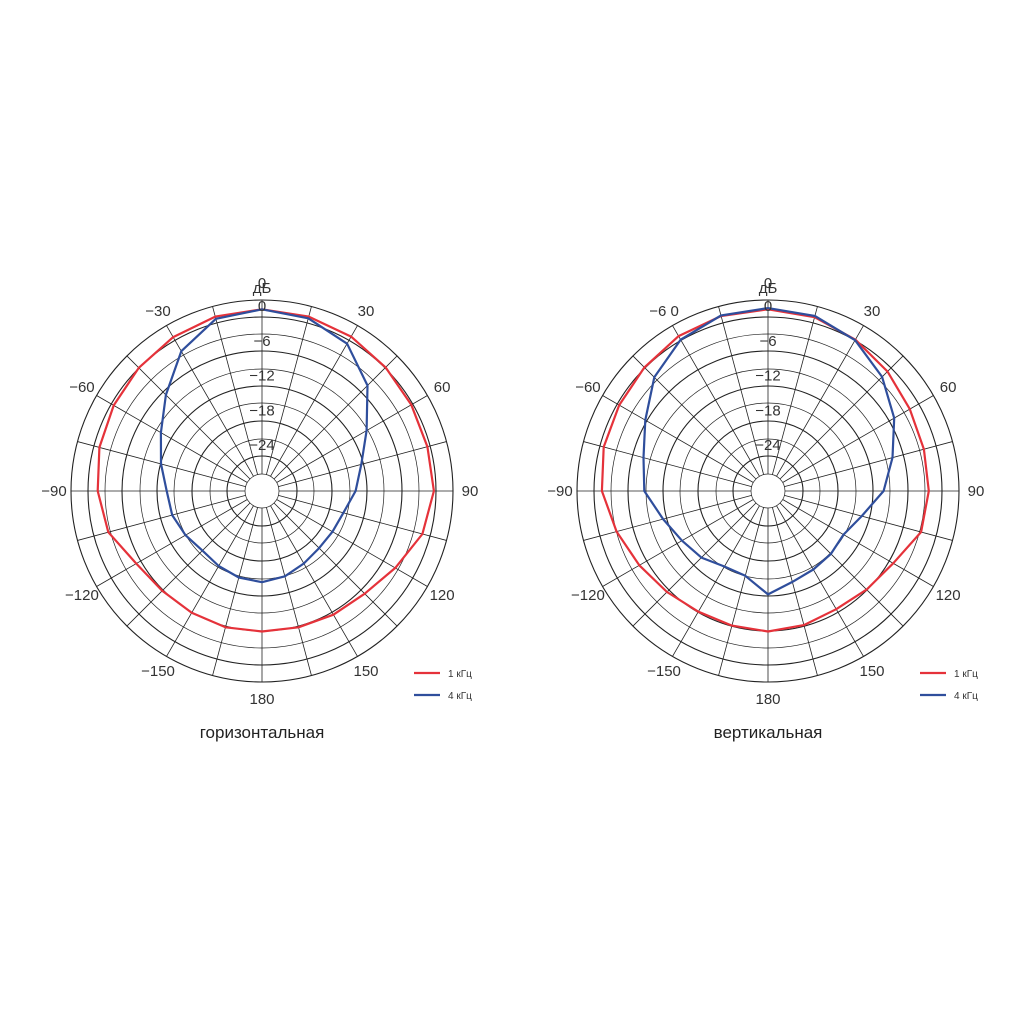 Image resolution: width=1017 pixels, height=1017 pixels. Describe the element at coordinates (443, 685) in the screenshot. I see `legend-horizontal: 1 кГц 4 кГц` at that location.